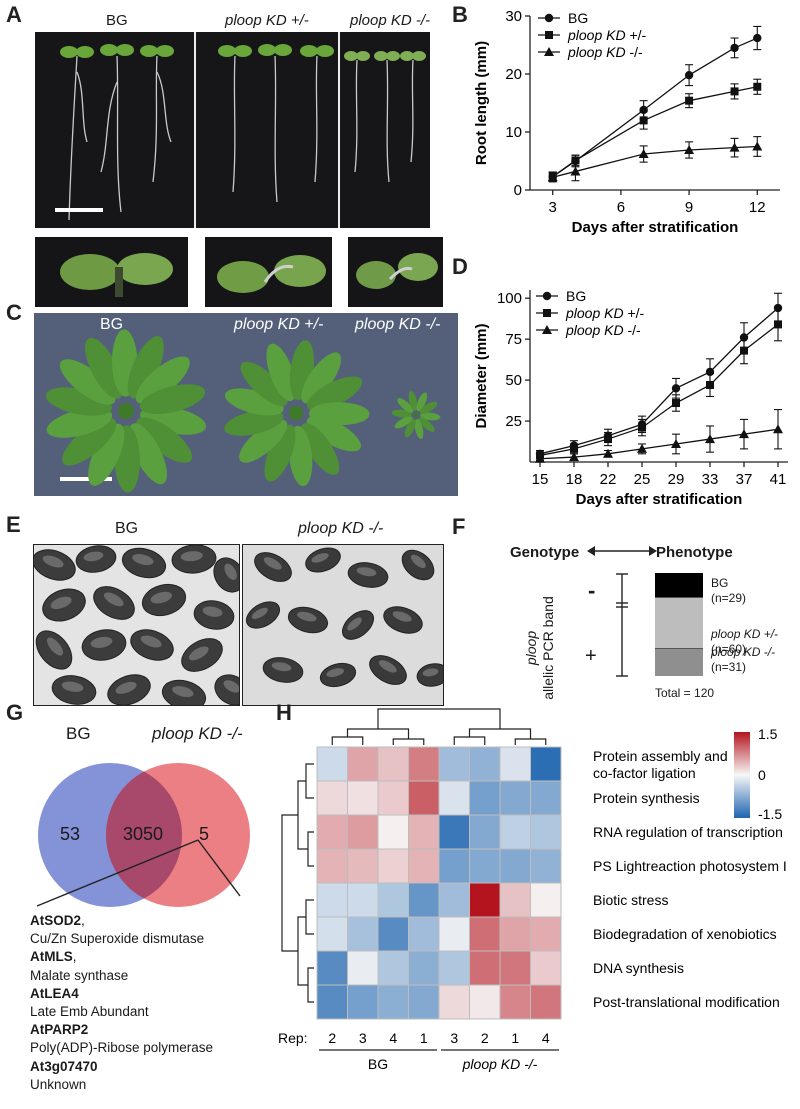 The height and width of the screenshot is (1109, 800). Describe the element at coordinates (515, 1038) in the screenshot. I see `rep-number: 1` at that location.